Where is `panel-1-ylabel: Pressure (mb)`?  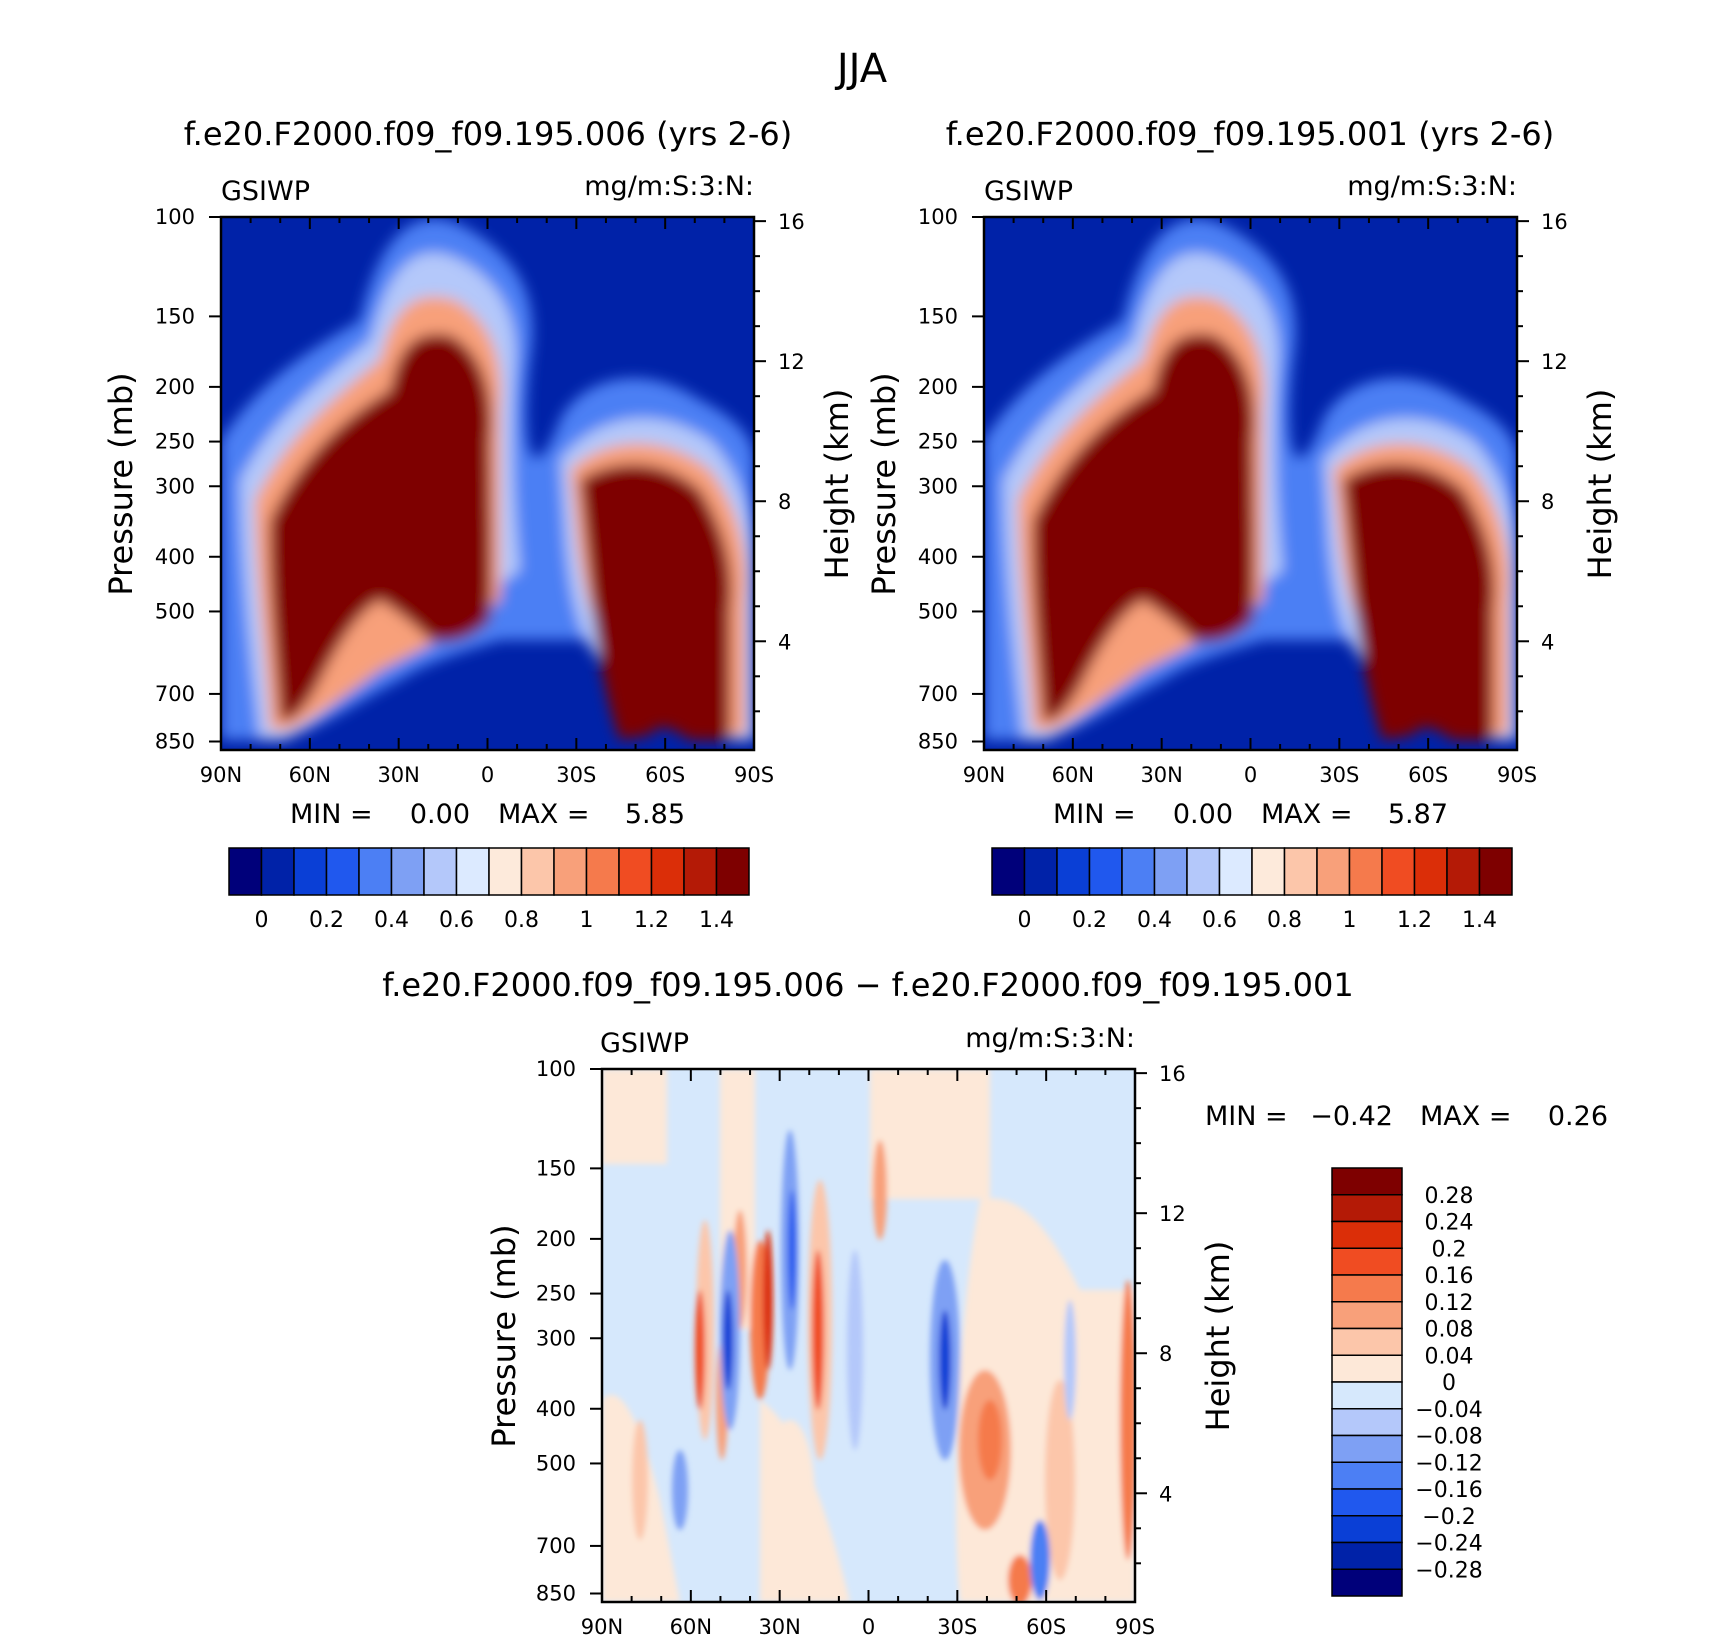 panel-1-ylabel: Pressure (mb) is located at coordinates (121, 483).